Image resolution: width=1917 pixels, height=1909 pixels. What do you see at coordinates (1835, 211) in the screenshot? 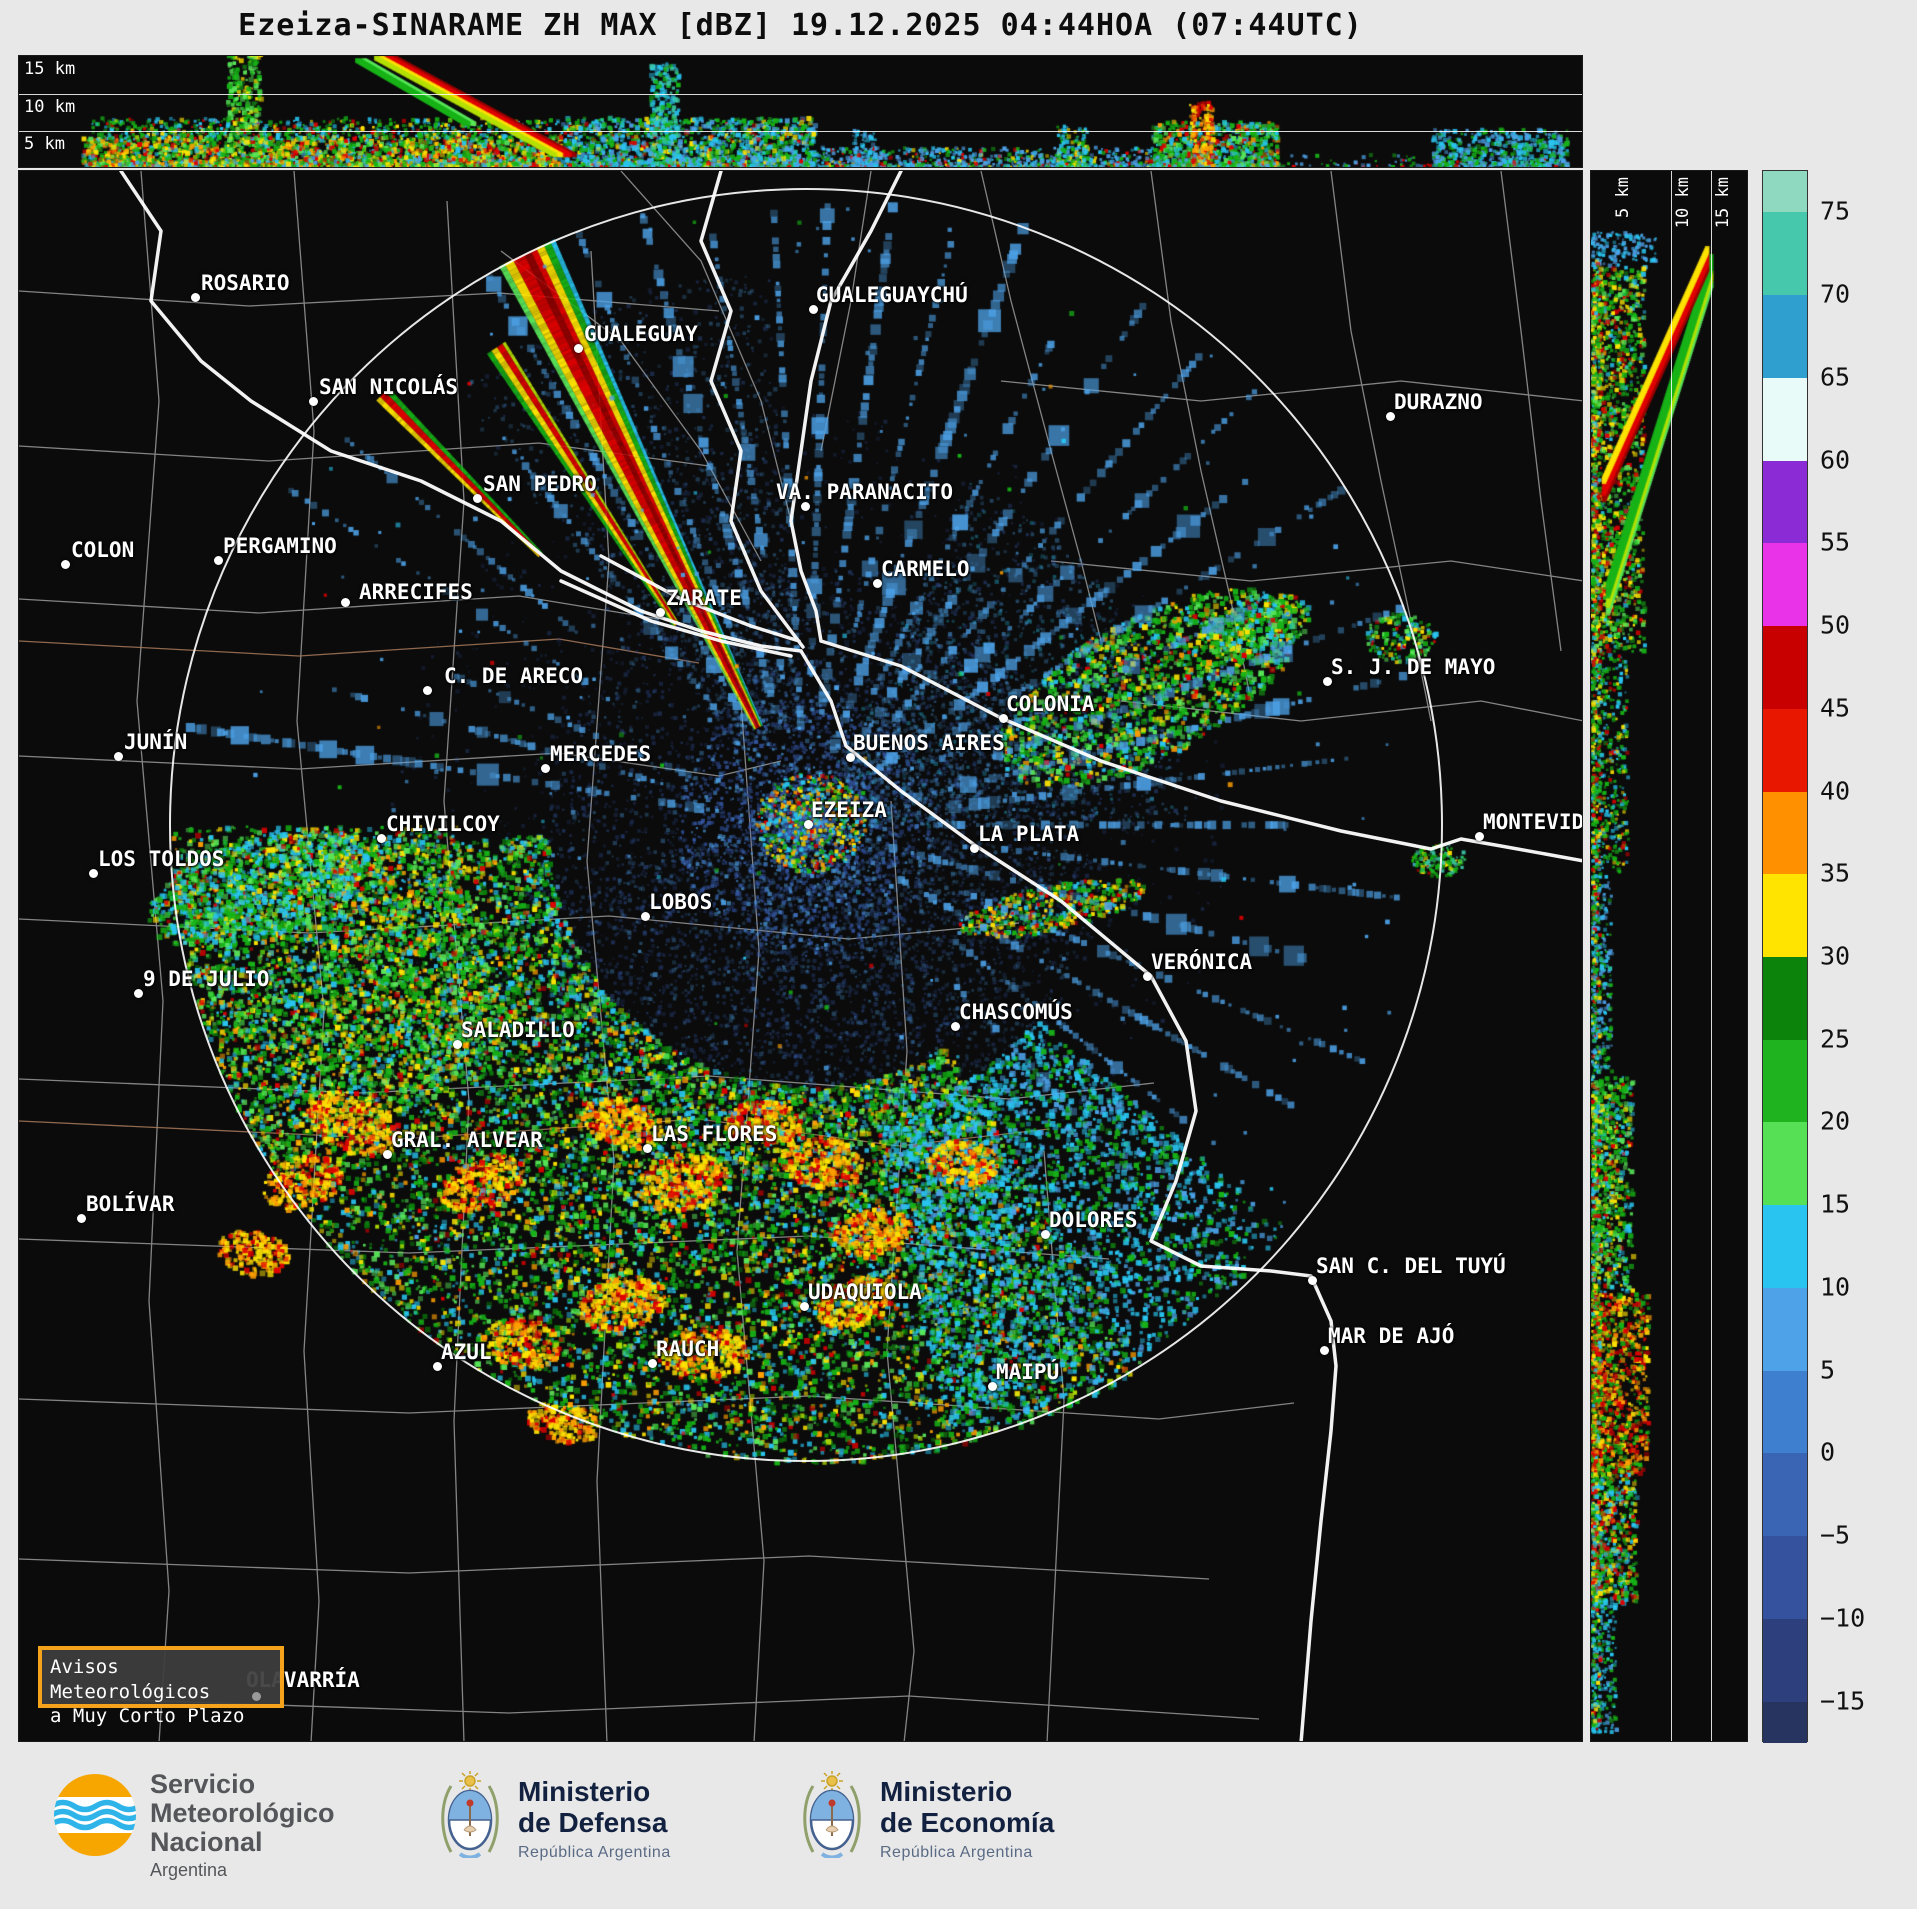
I see `colorbar-tick-label: 75` at bounding box center [1835, 211].